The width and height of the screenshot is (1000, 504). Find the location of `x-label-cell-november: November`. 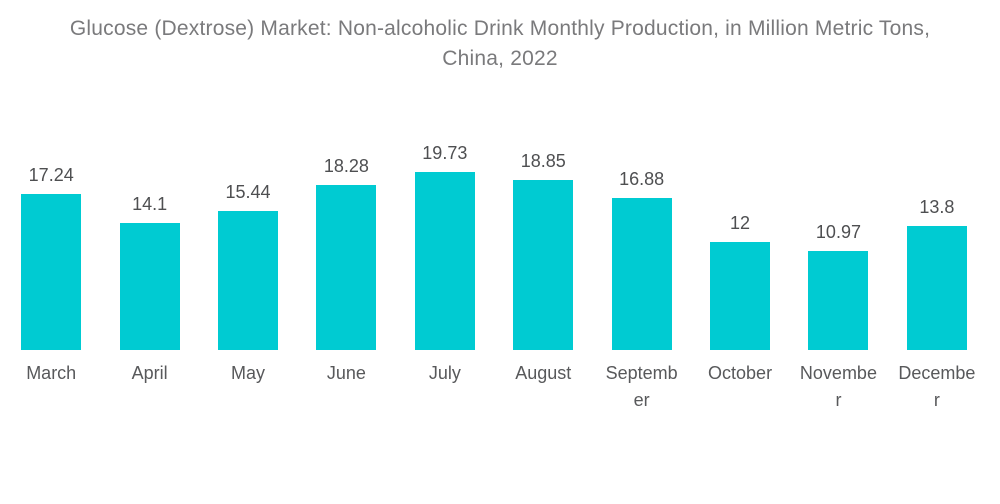

x-label-cell-november: November is located at coordinates (838, 387).